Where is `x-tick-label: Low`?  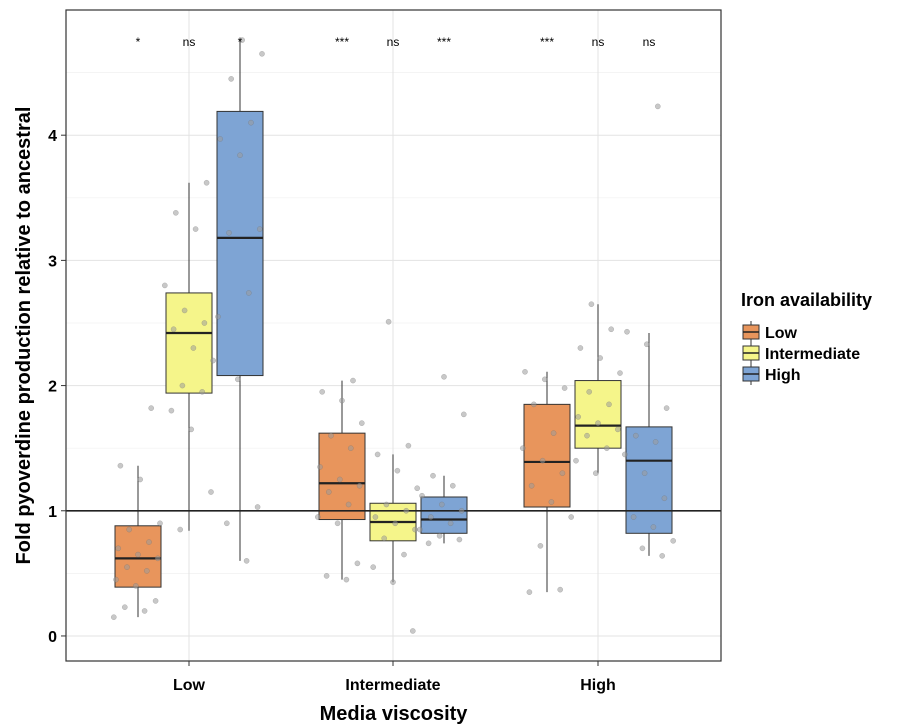 x-tick-label: Low is located at coordinates (189, 685).